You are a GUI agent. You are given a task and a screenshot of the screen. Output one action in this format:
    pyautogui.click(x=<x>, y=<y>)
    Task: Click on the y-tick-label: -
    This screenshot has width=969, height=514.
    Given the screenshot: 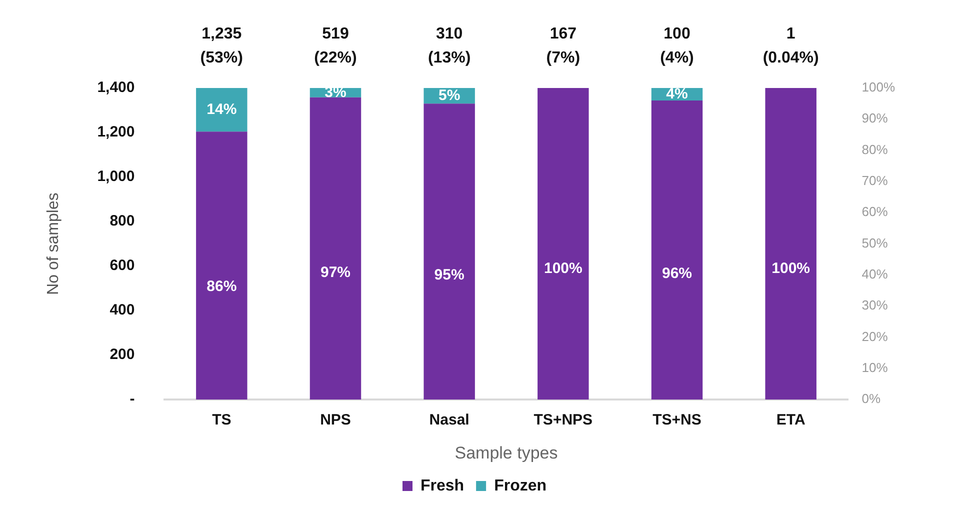 What is the action you would take?
    pyautogui.click(x=132, y=399)
    